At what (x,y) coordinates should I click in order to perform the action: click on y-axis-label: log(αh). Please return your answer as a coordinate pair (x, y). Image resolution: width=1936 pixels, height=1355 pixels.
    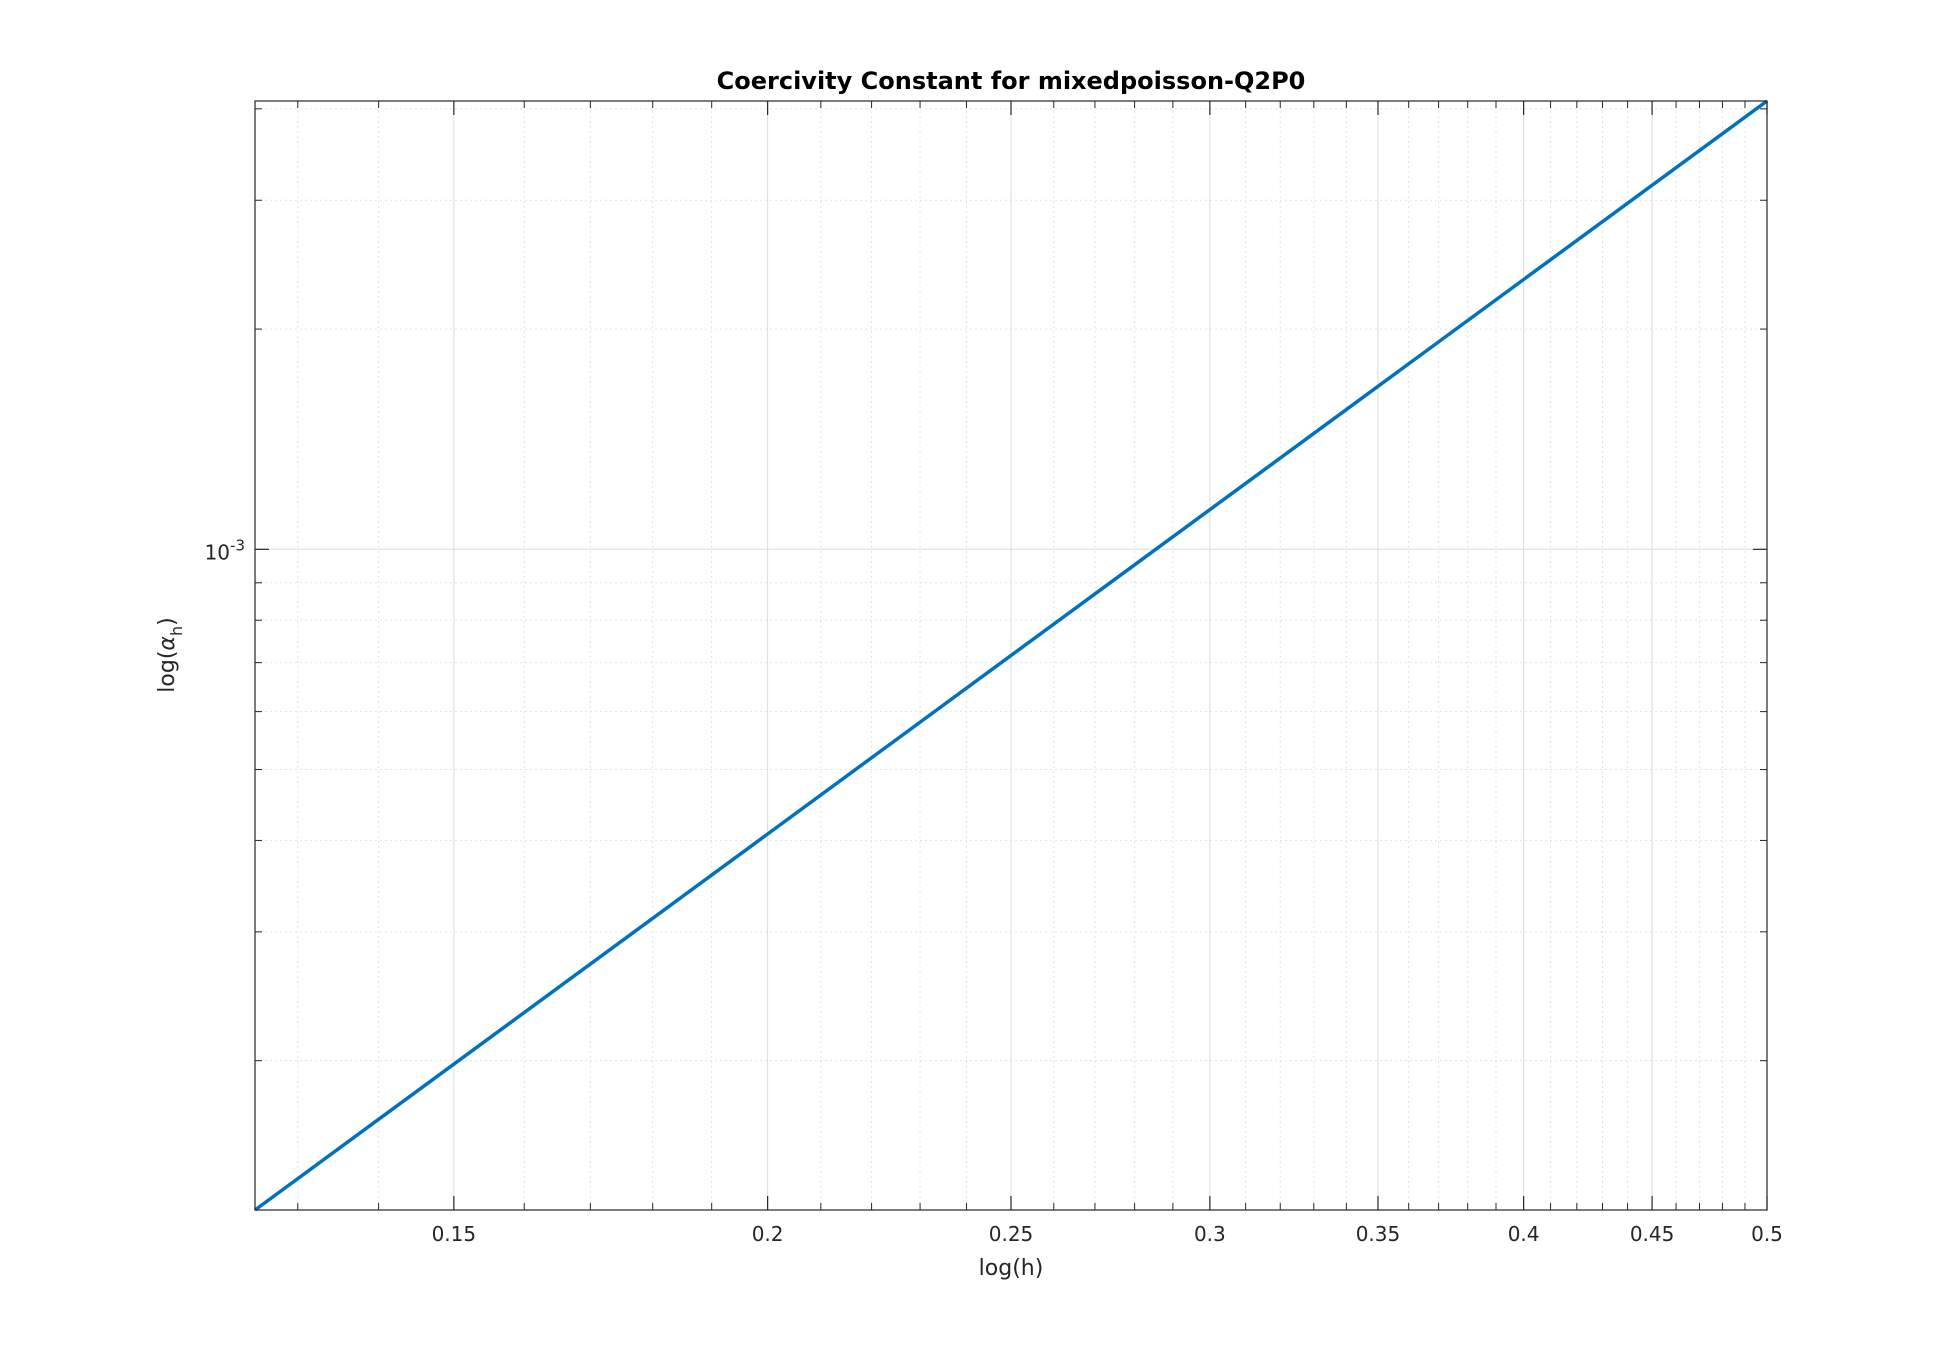
    Looking at the image, I should click on (170, 654).